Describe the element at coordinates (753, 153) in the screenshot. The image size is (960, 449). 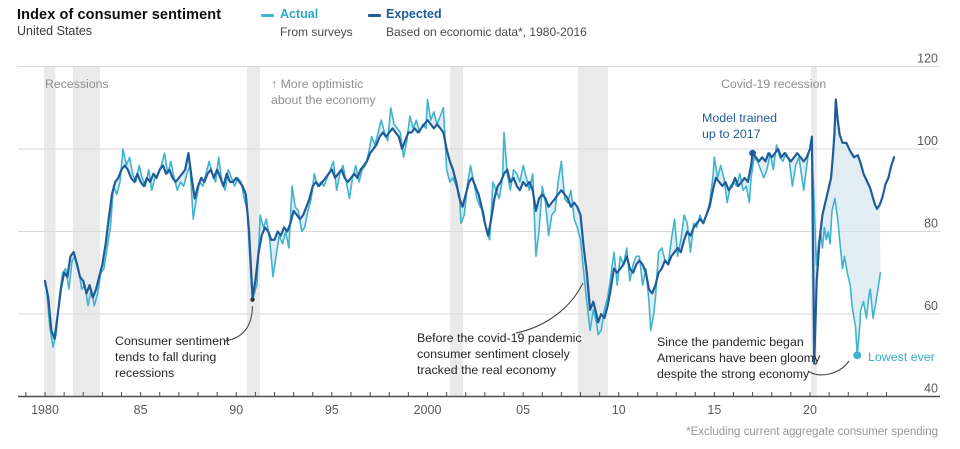
I see `model-trained-dot` at that location.